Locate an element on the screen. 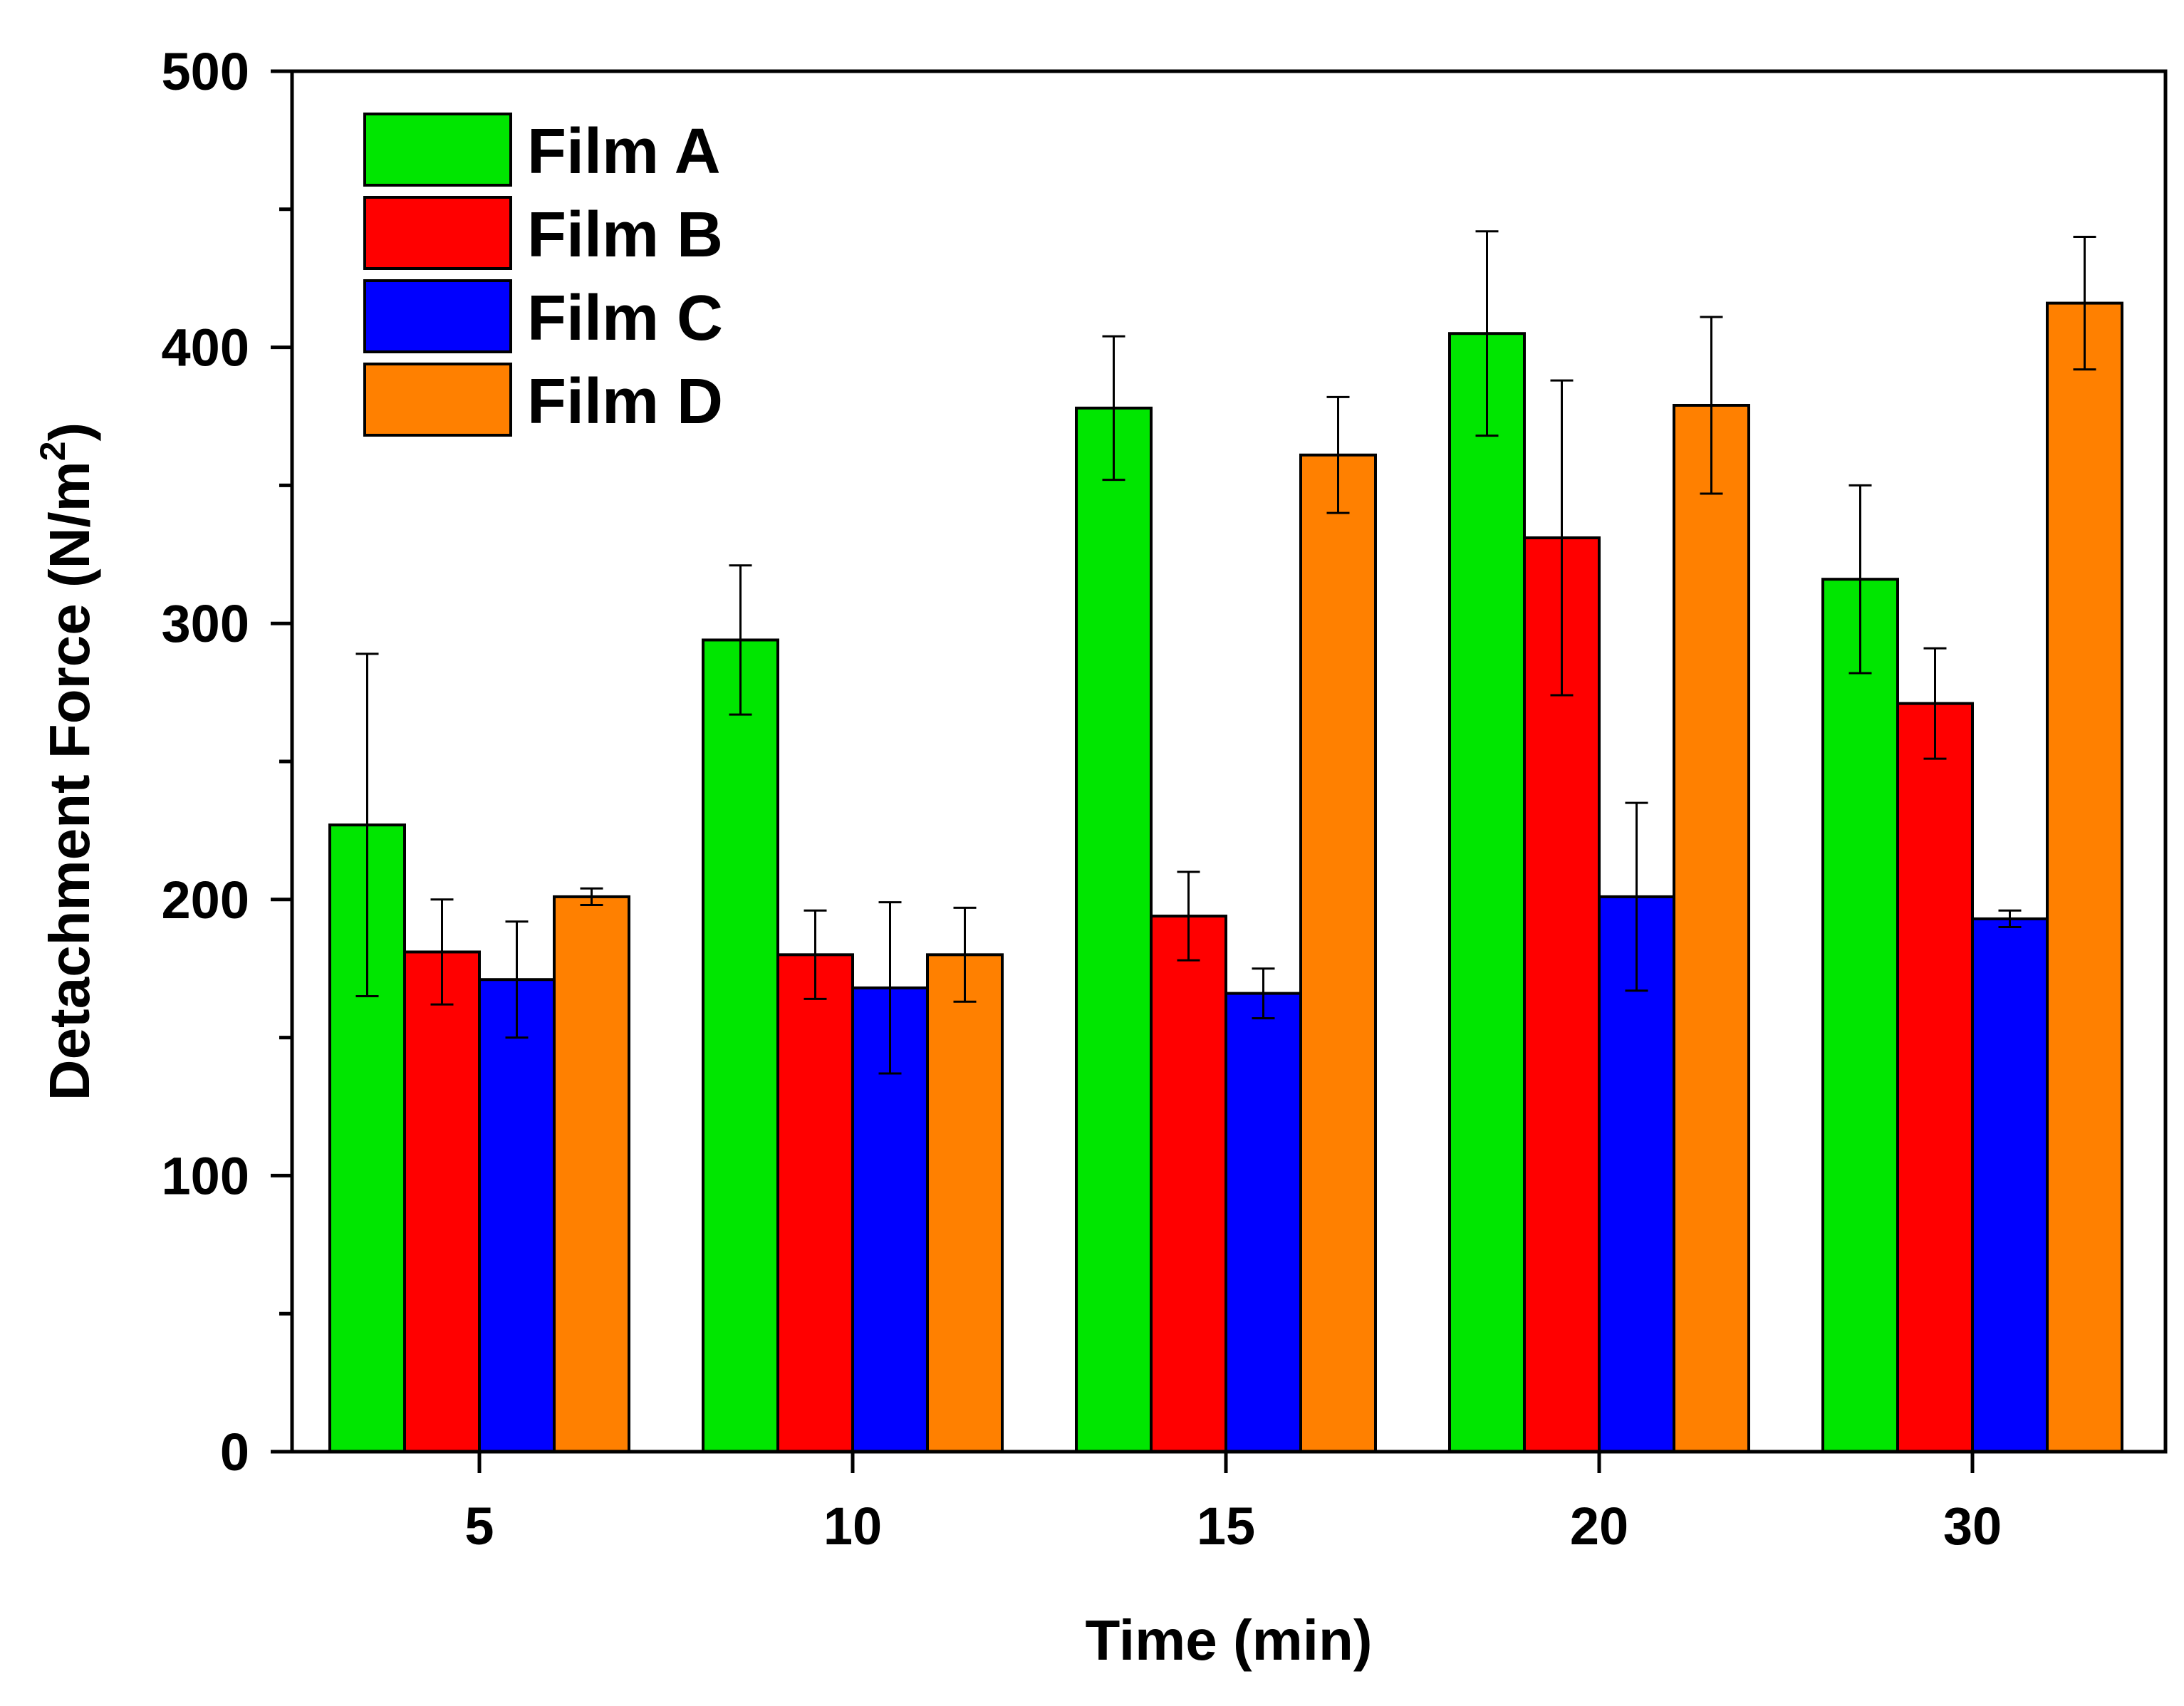 This screenshot has height=1706, width=2184. legend-item: Film D is located at coordinates (543, 400).